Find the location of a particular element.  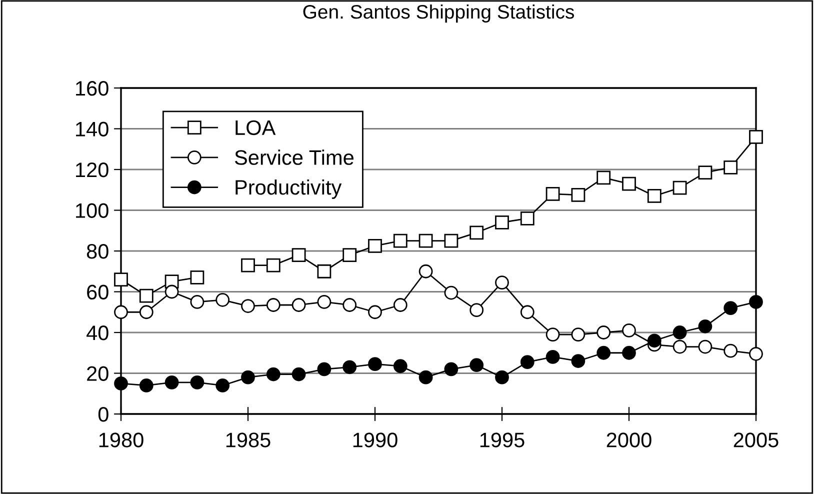

legend-label: LOA is located at coordinates (256, 128).